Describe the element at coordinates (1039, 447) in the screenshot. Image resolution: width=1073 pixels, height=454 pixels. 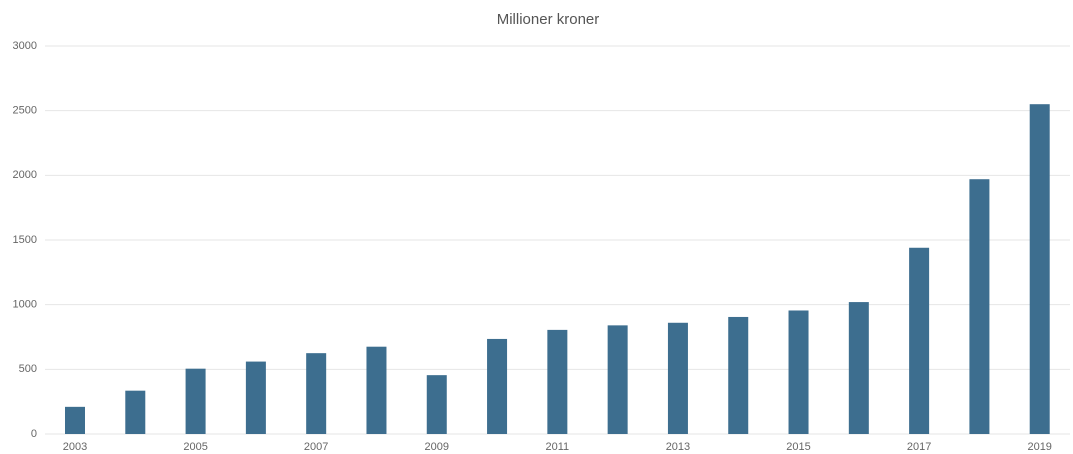
I see `x-tick-label: 2019` at that location.